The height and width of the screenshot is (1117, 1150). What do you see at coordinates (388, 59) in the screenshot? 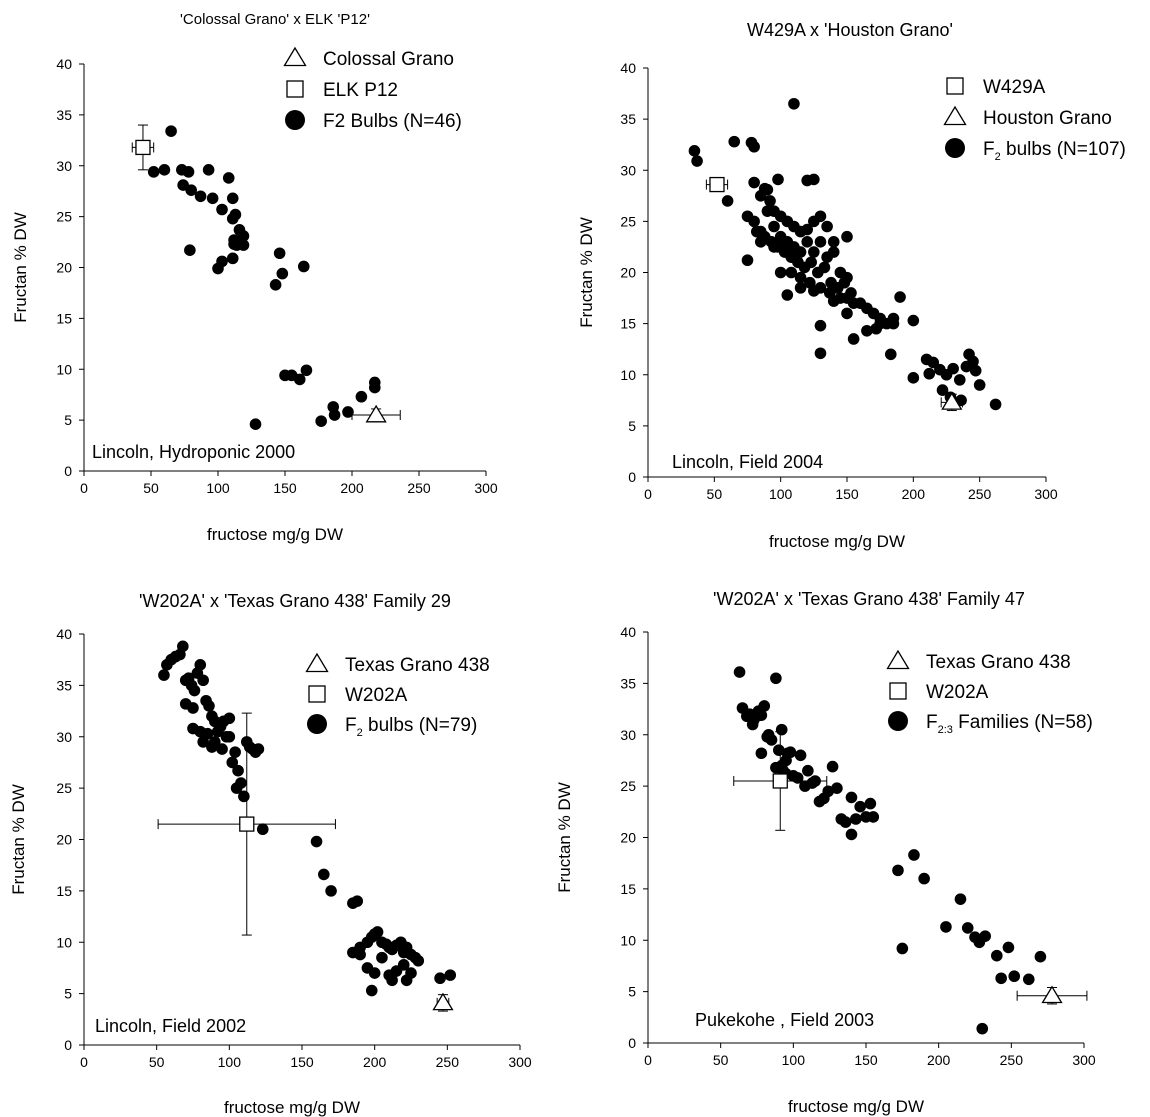
I see `legend-label-text: Colossal Grano` at bounding box center [388, 59].